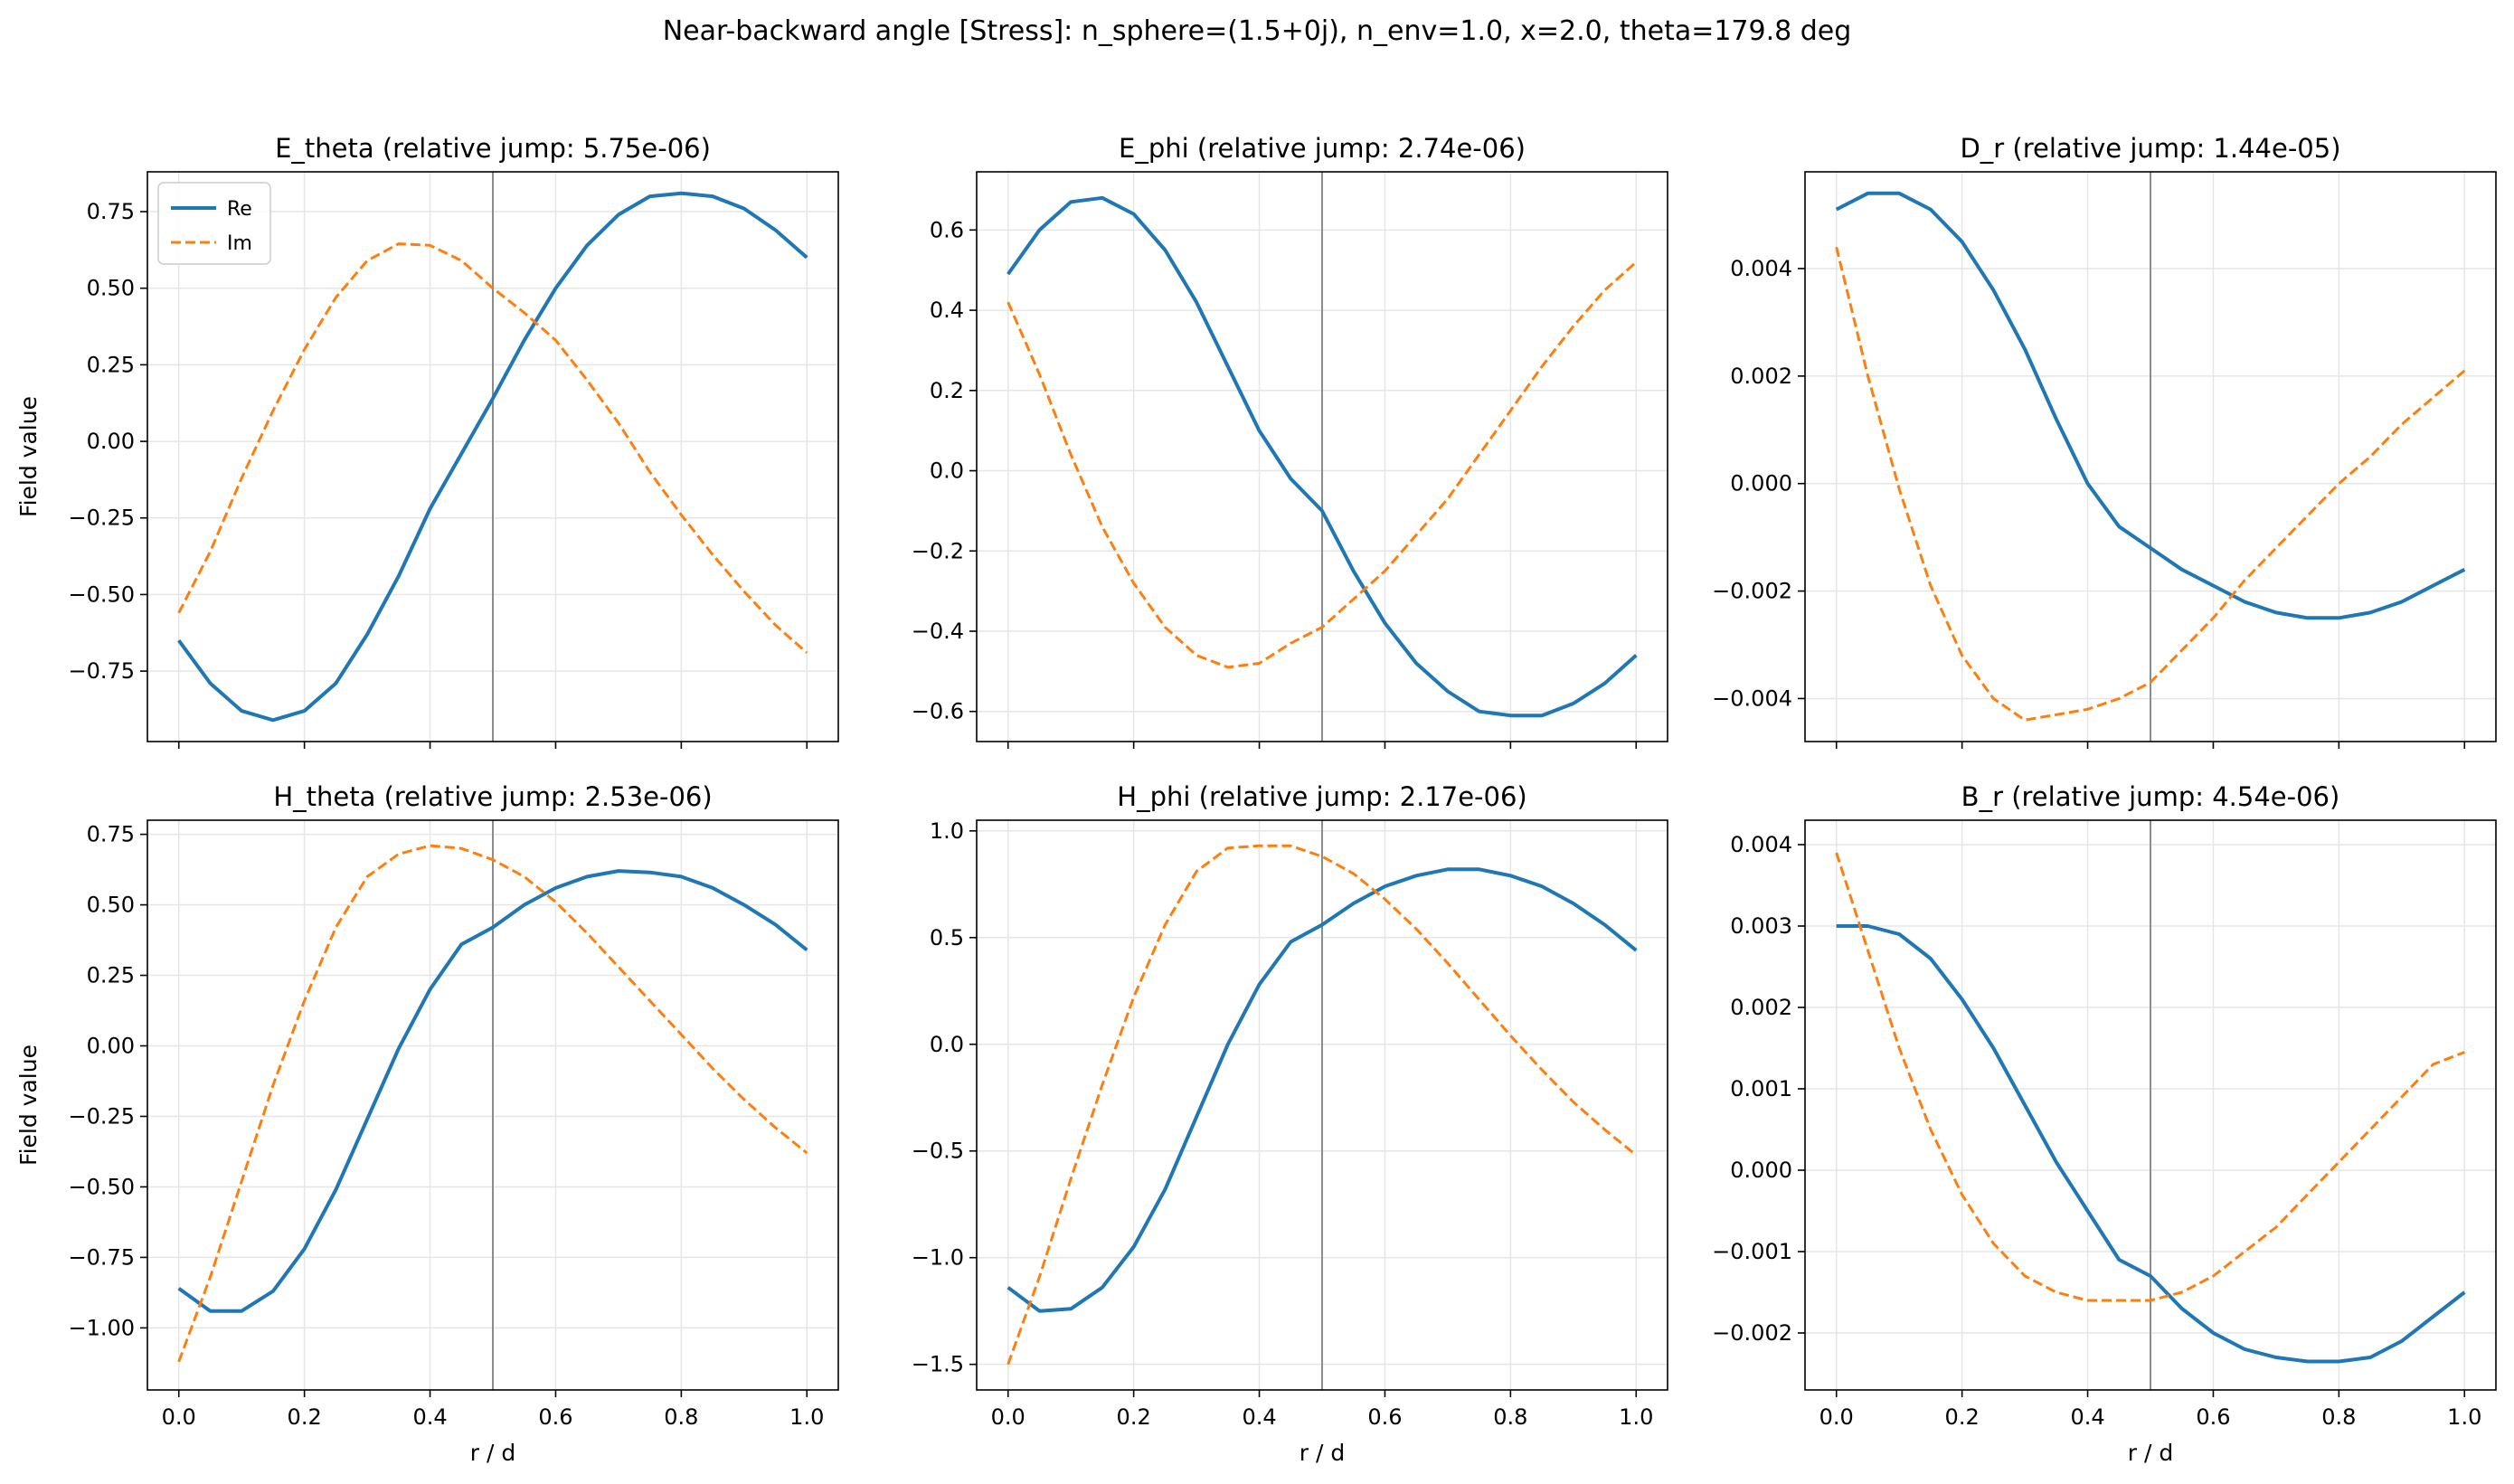  What do you see at coordinates (1752, 1251) in the screenshot?
I see `y-tick-label: −0.001` at bounding box center [1752, 1251].